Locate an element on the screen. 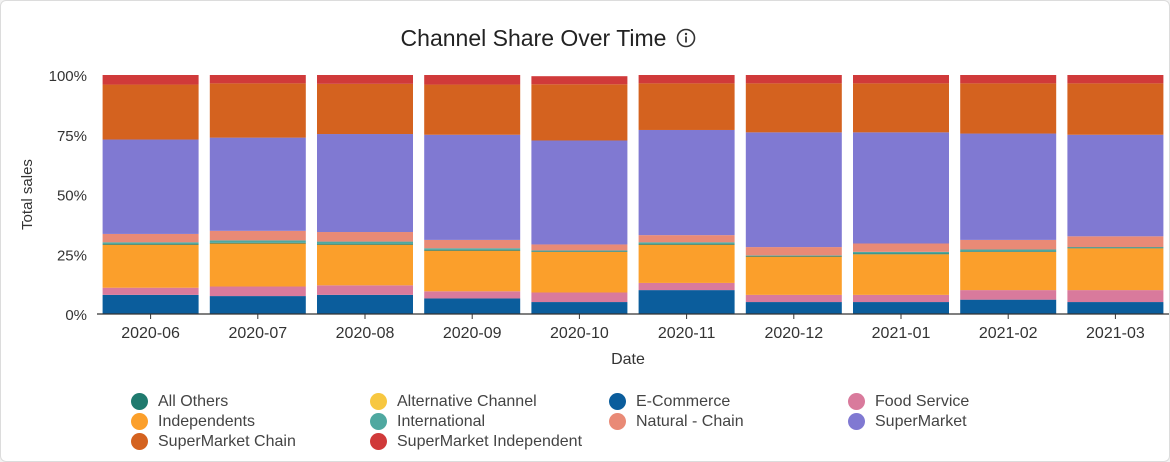 The width and height of the screenshot is (1170, 462). legend-swatch is located at coordinates (378, 441).